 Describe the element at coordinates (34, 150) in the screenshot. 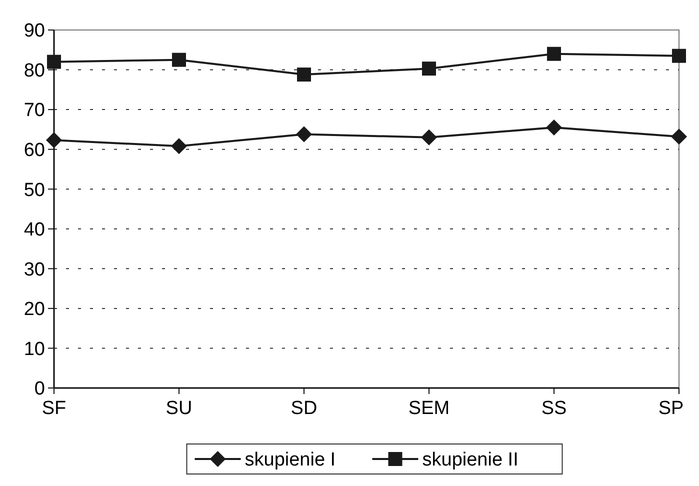

I see `y-tick-label: 60` at that location.